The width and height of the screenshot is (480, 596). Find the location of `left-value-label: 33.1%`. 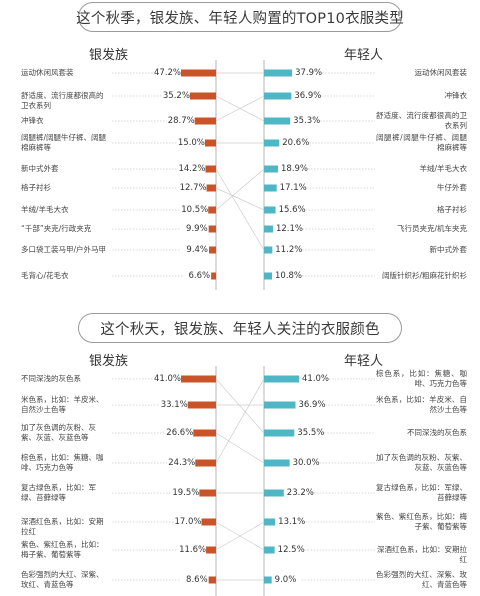

left-value-label: 33.1% is located at coordinates (174, 405).